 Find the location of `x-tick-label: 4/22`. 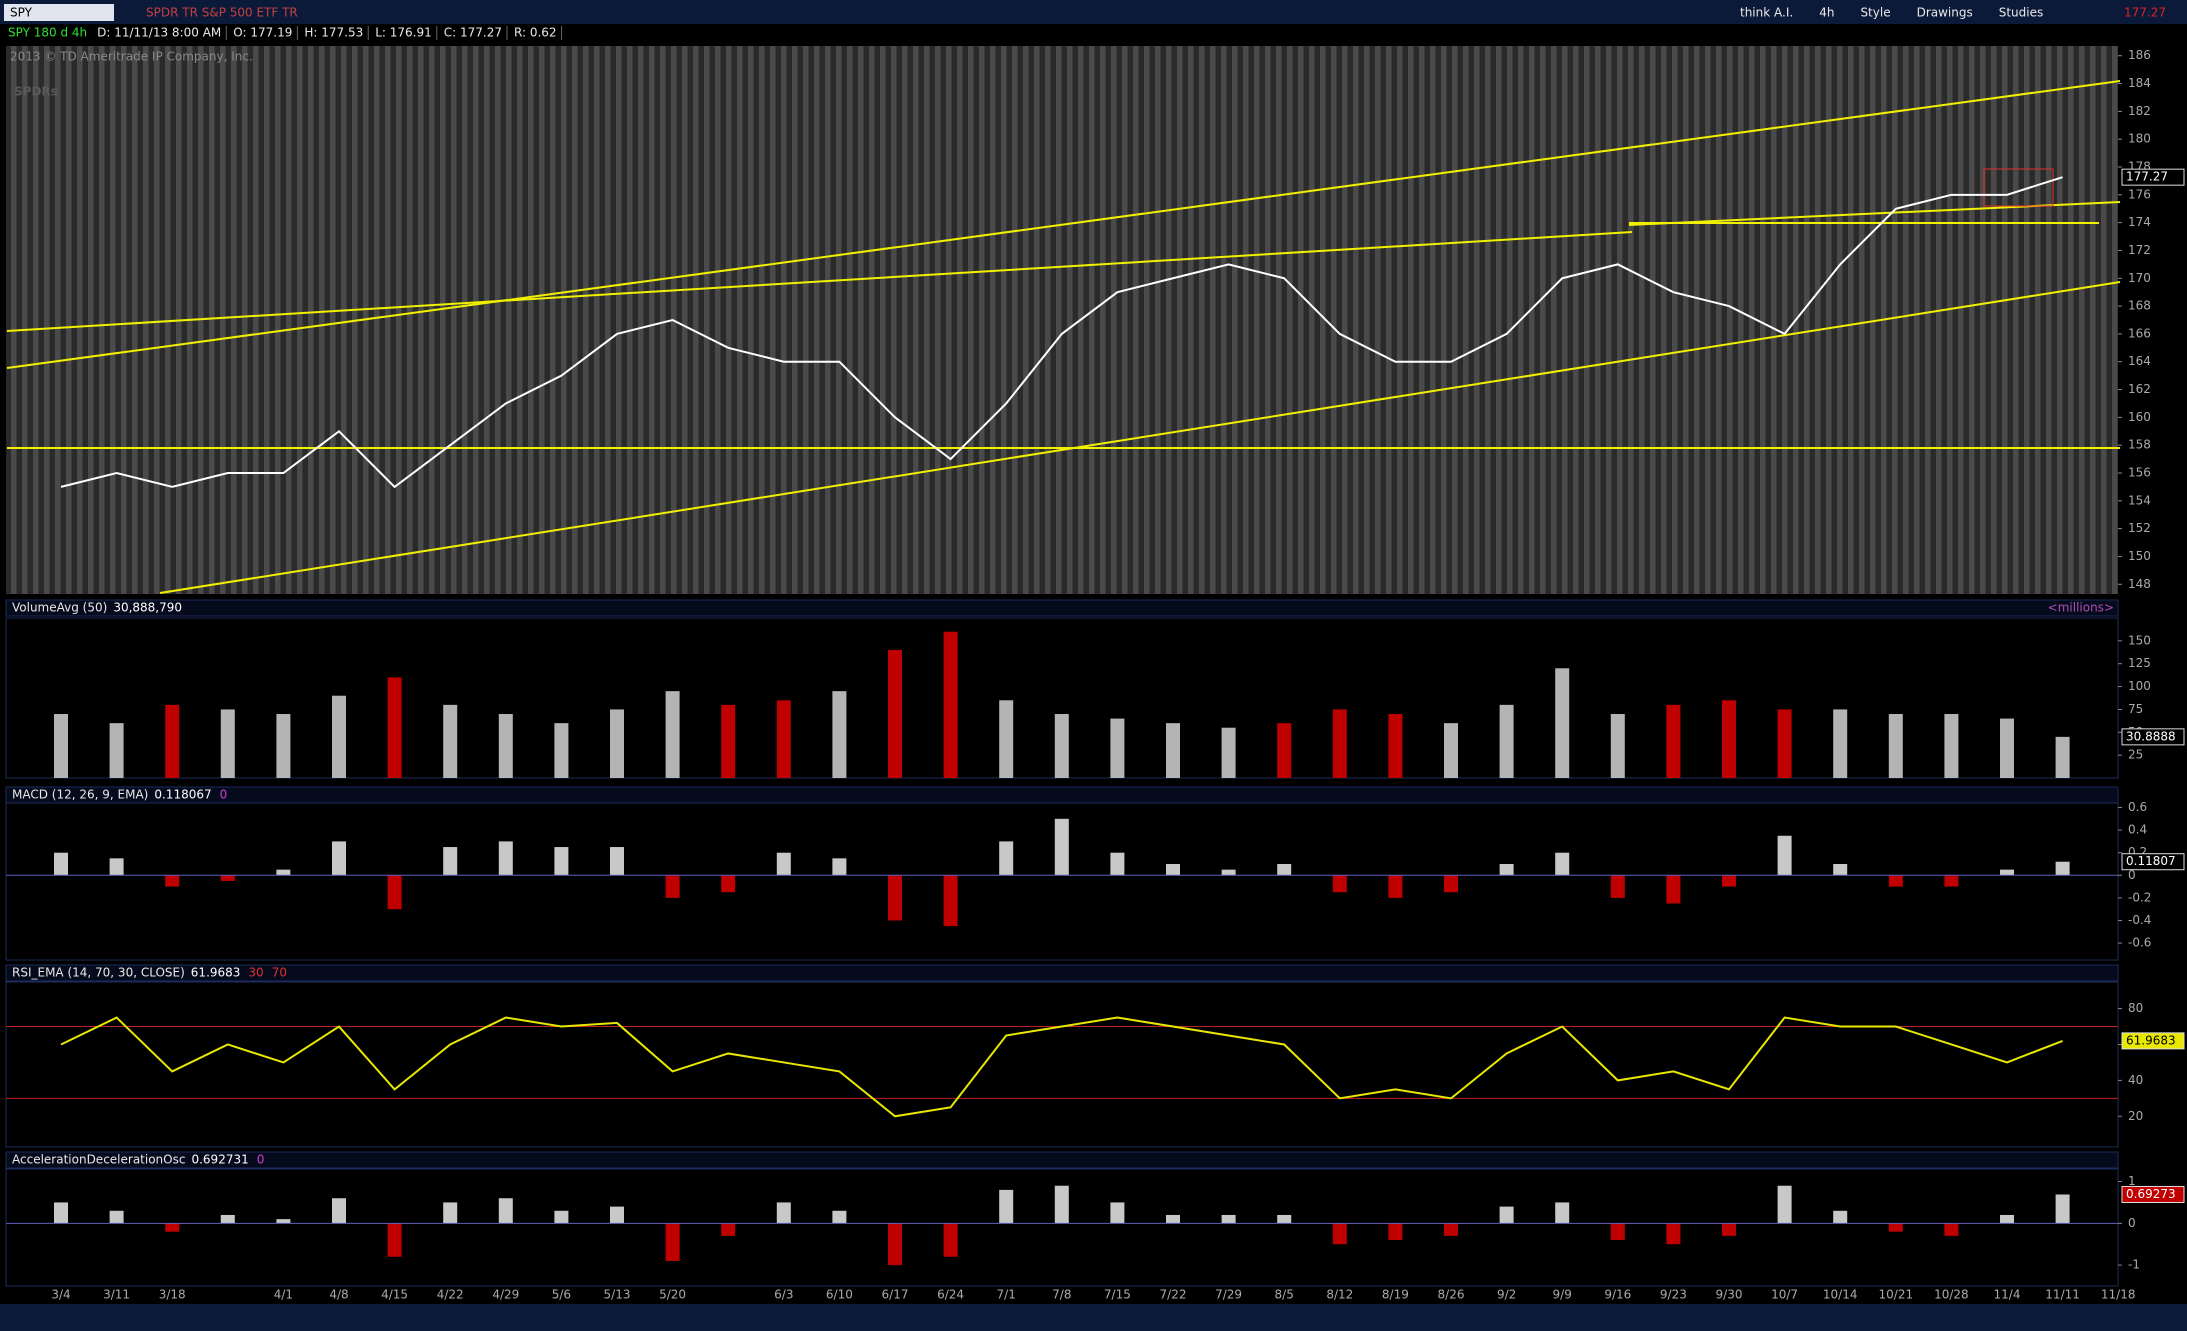

x-tick-label: 4/22 is located at coordinates (450, 1295).